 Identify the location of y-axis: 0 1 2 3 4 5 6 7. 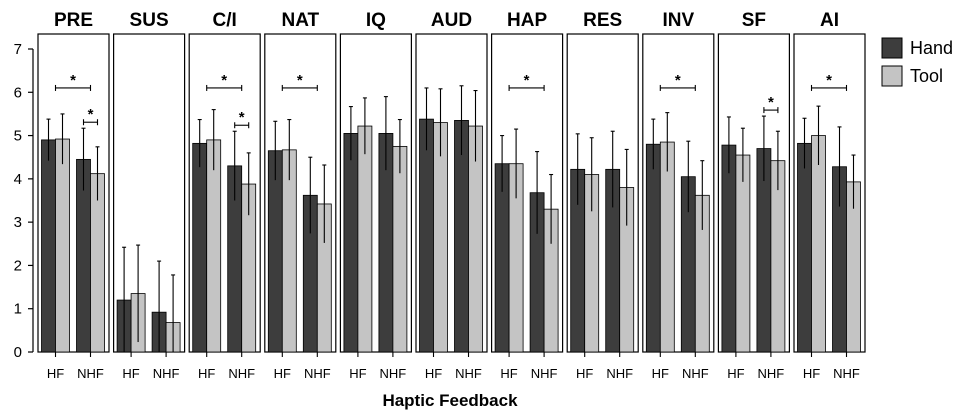
(24, 201).